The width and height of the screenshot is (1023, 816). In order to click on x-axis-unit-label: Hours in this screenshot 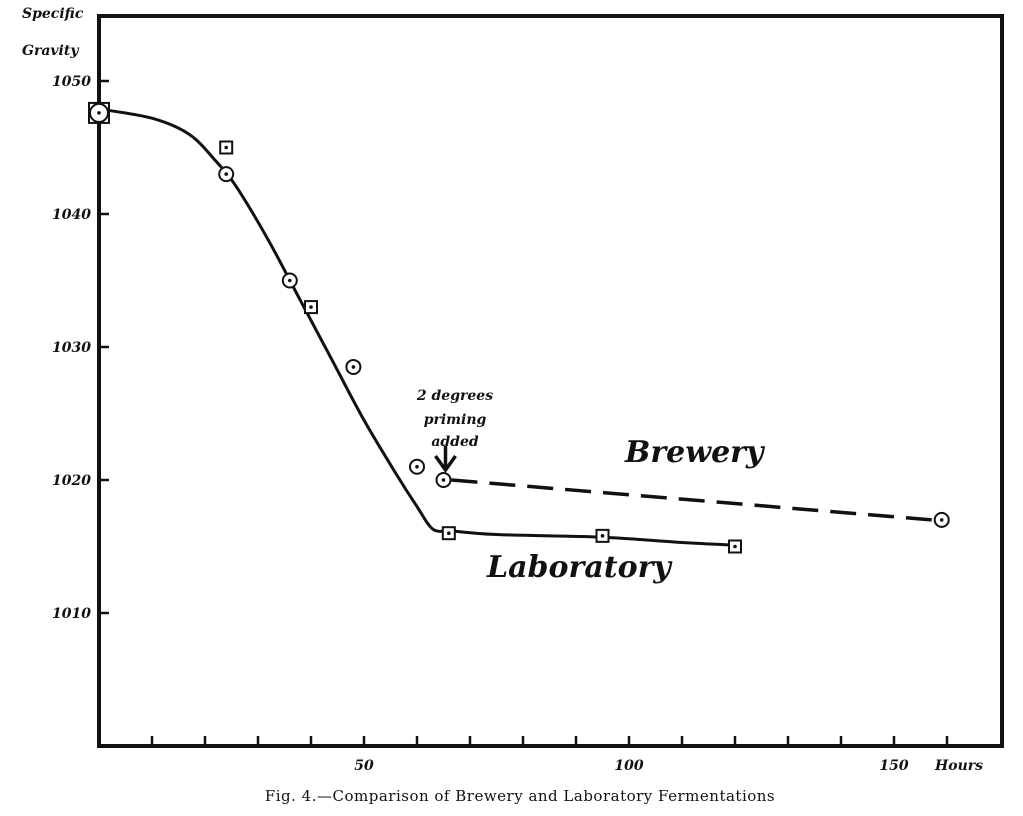, I will do `click(958, 766)`.